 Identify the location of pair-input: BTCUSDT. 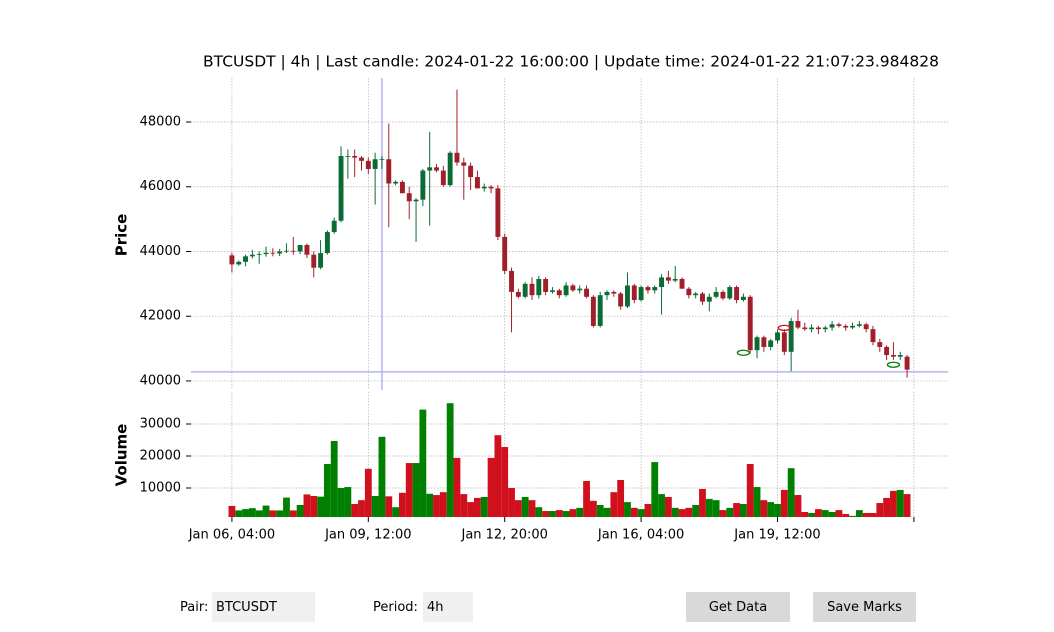
(263, 607).